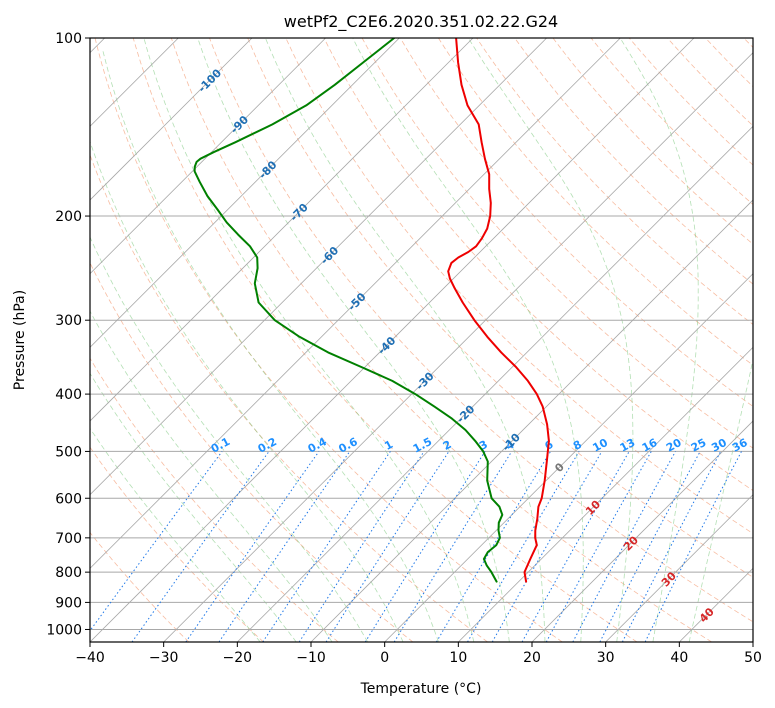  Describe the element at coordinates (68, 499) in the screenshot. I see `y-tick-label: 600` at that location.